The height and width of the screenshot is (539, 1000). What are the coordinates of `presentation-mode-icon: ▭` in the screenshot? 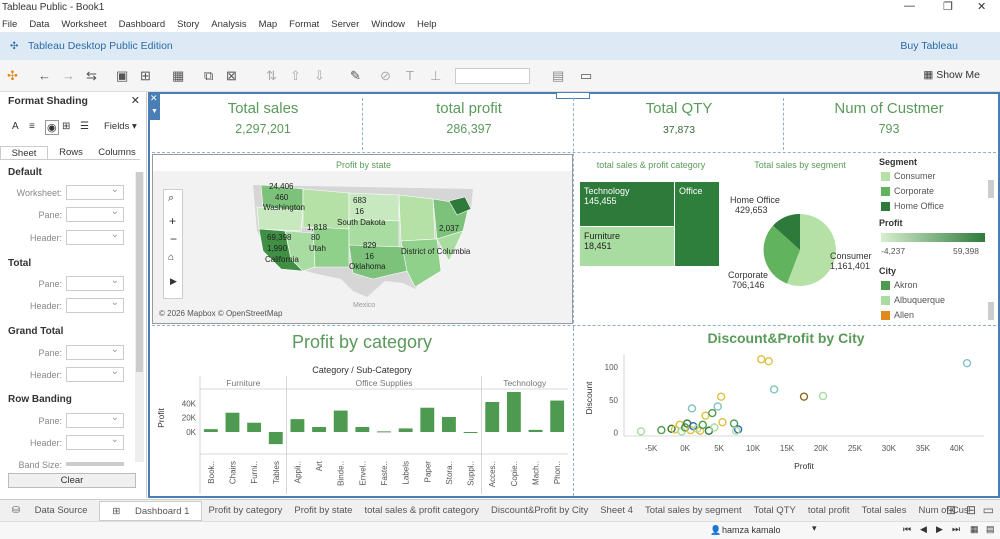 It's located at (586, 75).